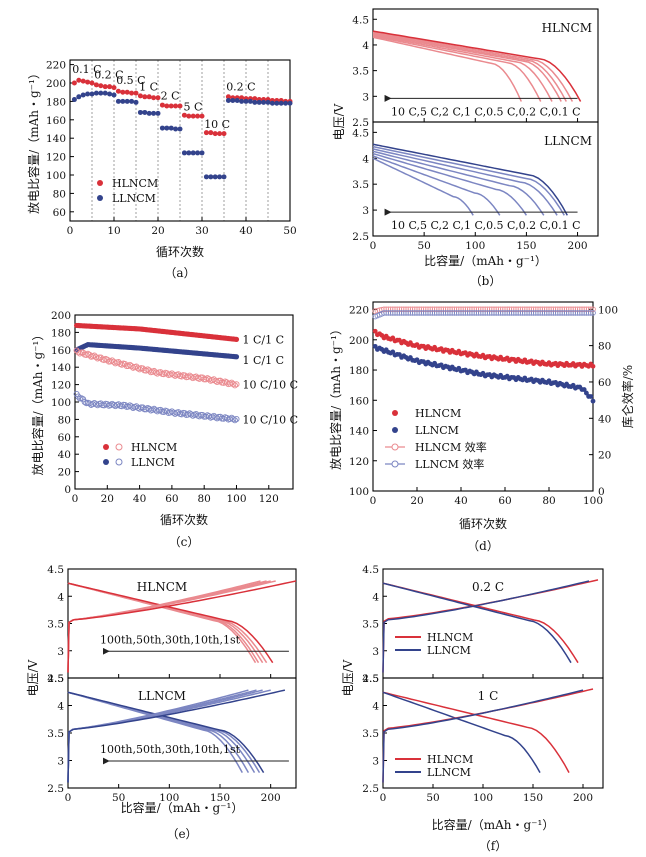 This screenshot has height=857, width=646. What do you see at coordinates (359, 311) in the screenshot?
I see `y-tick-label: 220` at bounding box center [359, 311].